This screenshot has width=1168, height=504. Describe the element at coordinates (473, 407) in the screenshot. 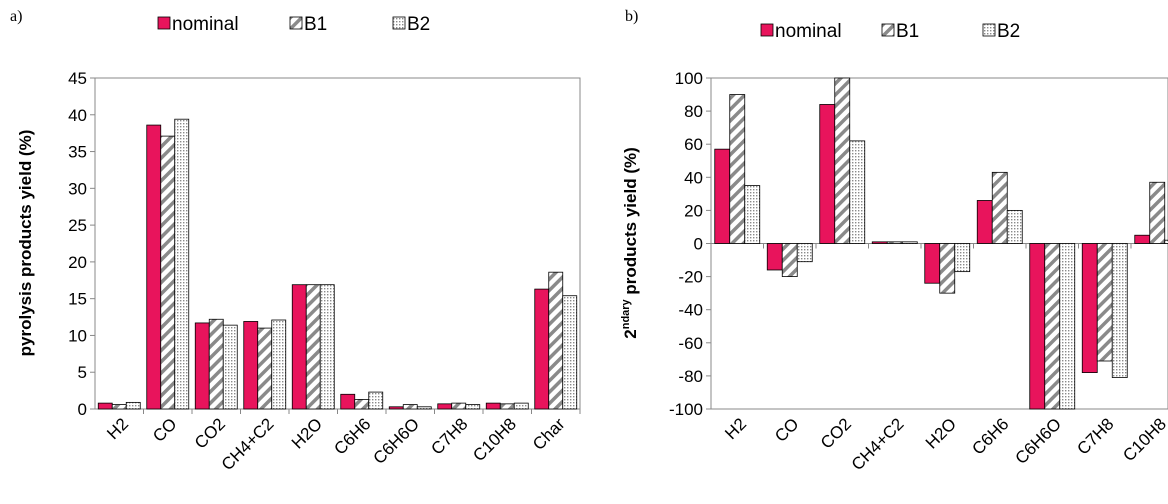

I see `bar-b2-c7h8` at that location.